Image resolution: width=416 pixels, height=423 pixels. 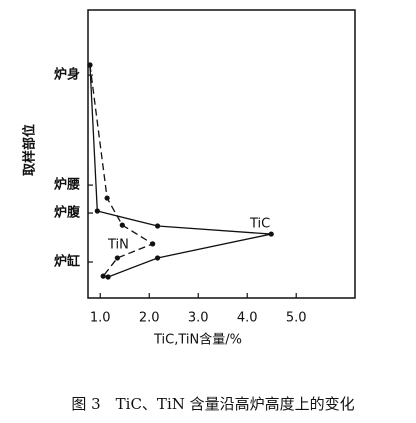 I want to click on x-tick-label: 1.0, so click(x=100, y=318).